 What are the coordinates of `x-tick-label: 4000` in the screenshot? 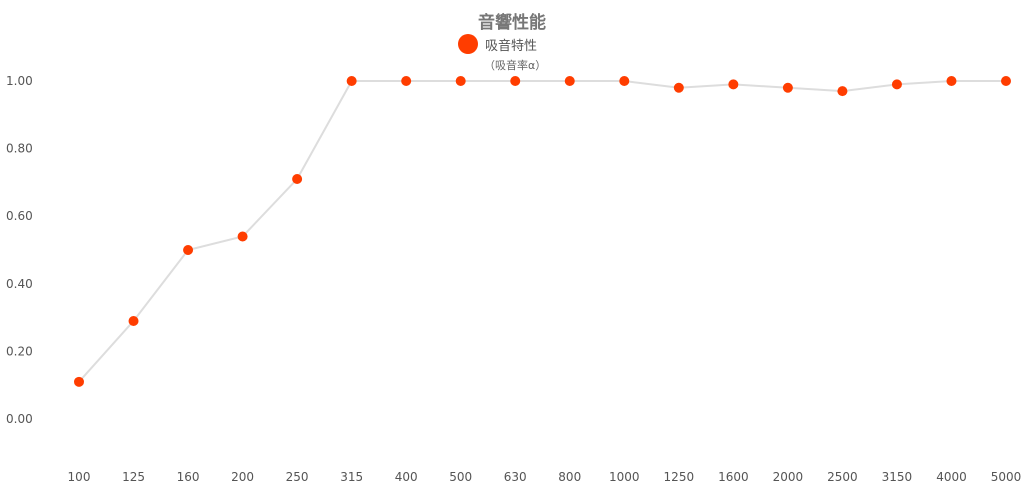 It's located at (951, 477).